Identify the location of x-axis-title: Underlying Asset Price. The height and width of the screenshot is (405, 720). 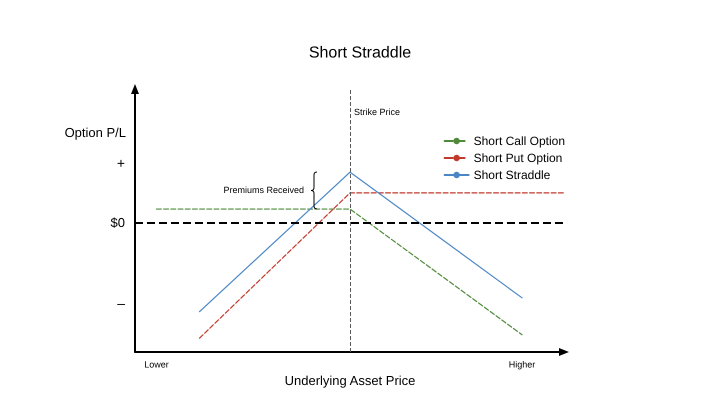
(350, 380).